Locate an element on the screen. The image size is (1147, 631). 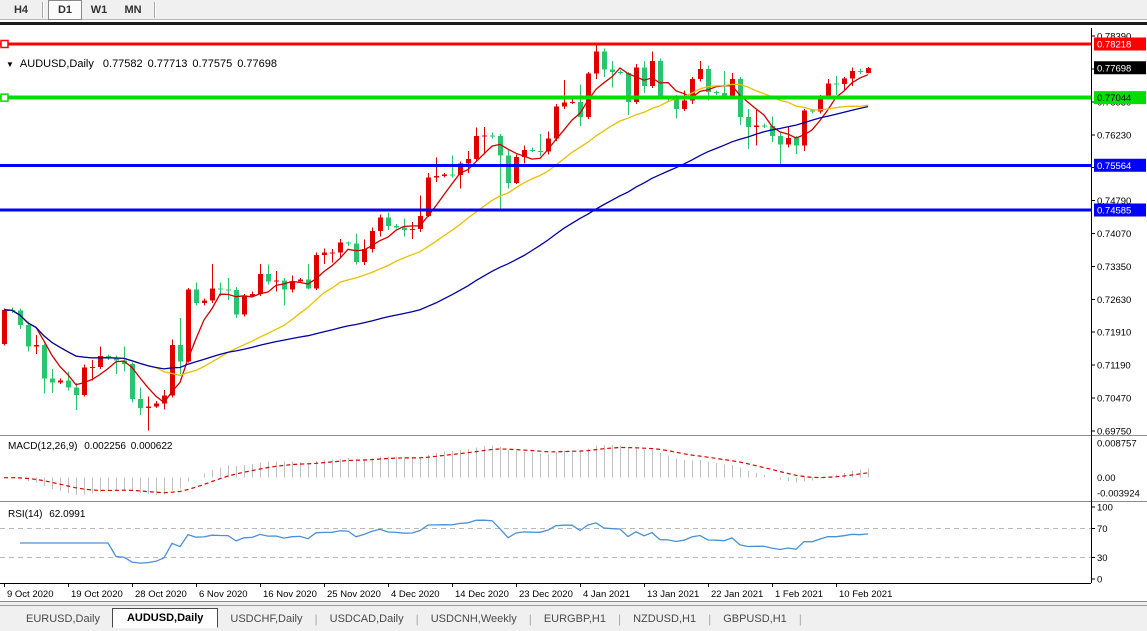
timeframe-button-d1: D1 is located at coordinates (65, 10).